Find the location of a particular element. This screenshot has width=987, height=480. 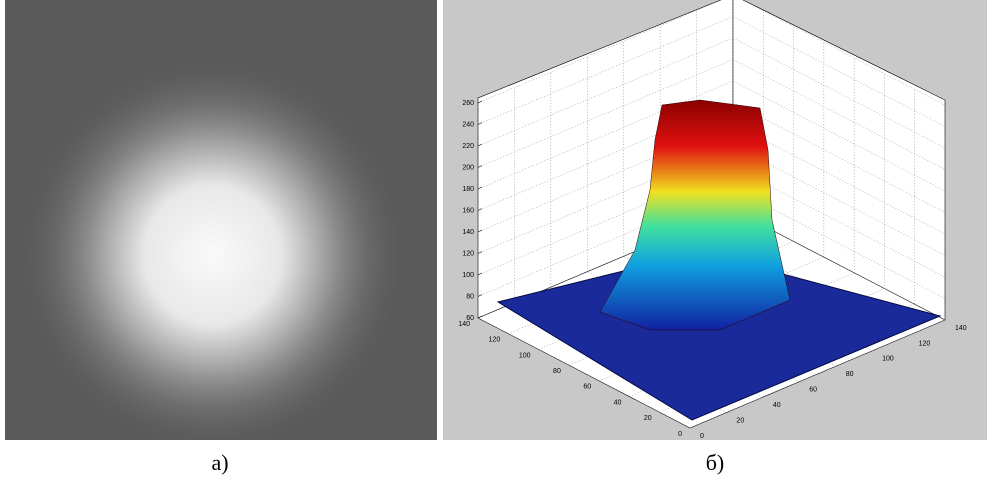

caption: а) is located at coordinates (219, 462).